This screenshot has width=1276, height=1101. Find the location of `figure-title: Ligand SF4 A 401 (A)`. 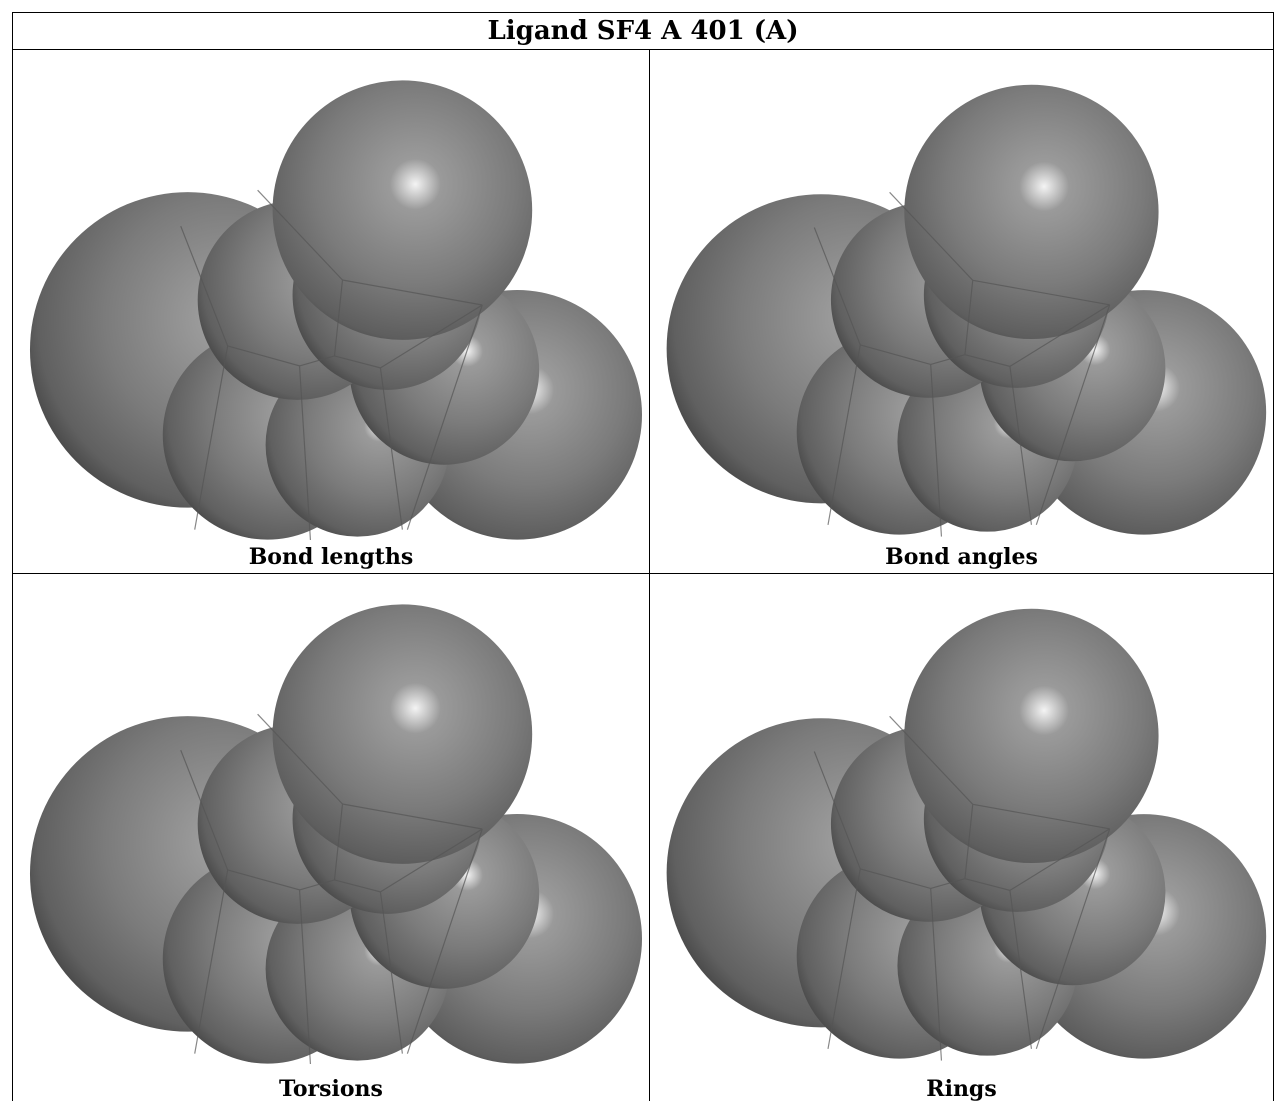

figure-title: Ligand SF4 A 401 (A) is located at coordinates (643, 31).